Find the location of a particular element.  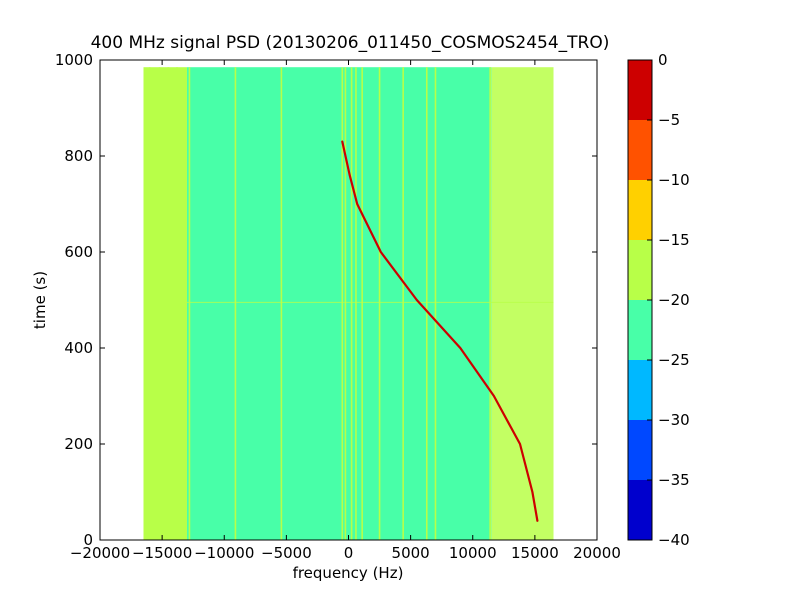

colorbar-tick-label: −40 is located at coordinates (674, 540).